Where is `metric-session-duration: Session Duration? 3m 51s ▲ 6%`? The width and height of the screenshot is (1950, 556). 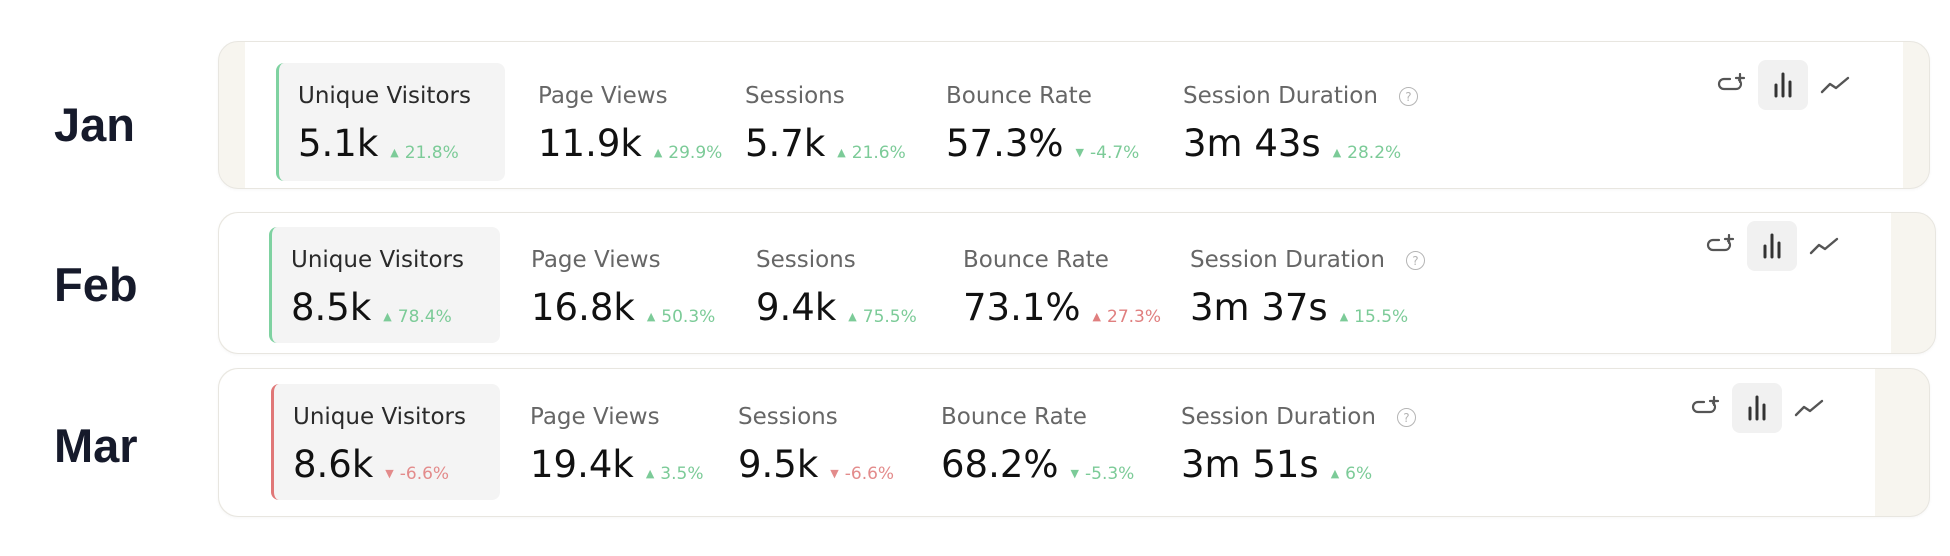 metric-session-duration: Session Duration? 3m 51s ▲ 6% is located at coordinates (1298, 443).